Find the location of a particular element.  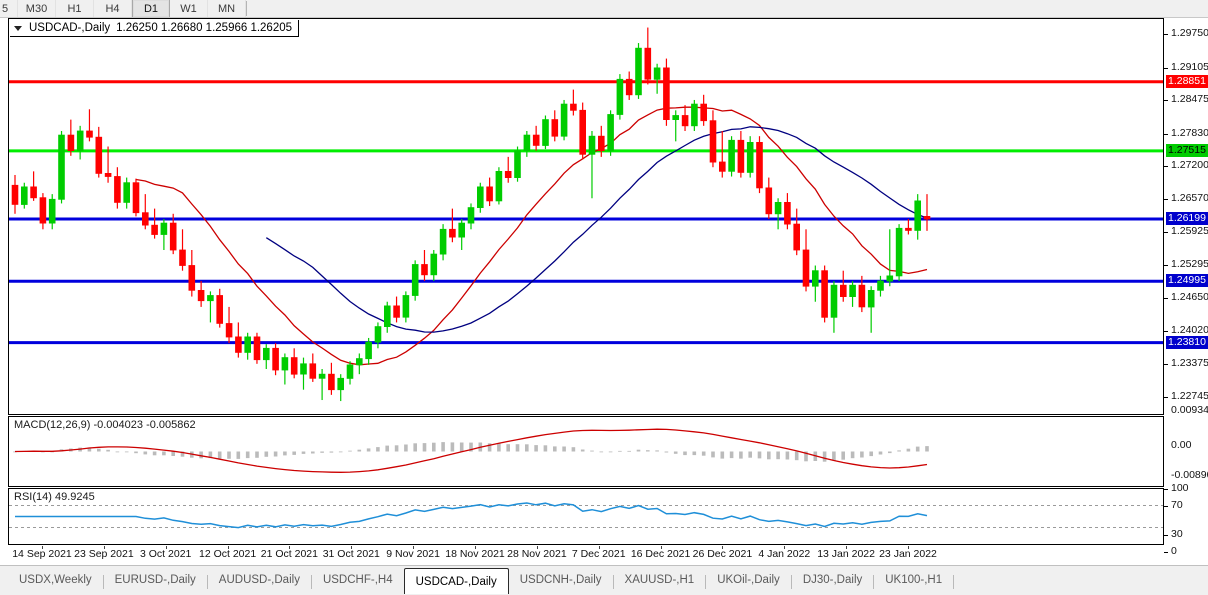

symbol-tab-dj30daily: DJ30-,Daily is located at coordinates (832, 580).